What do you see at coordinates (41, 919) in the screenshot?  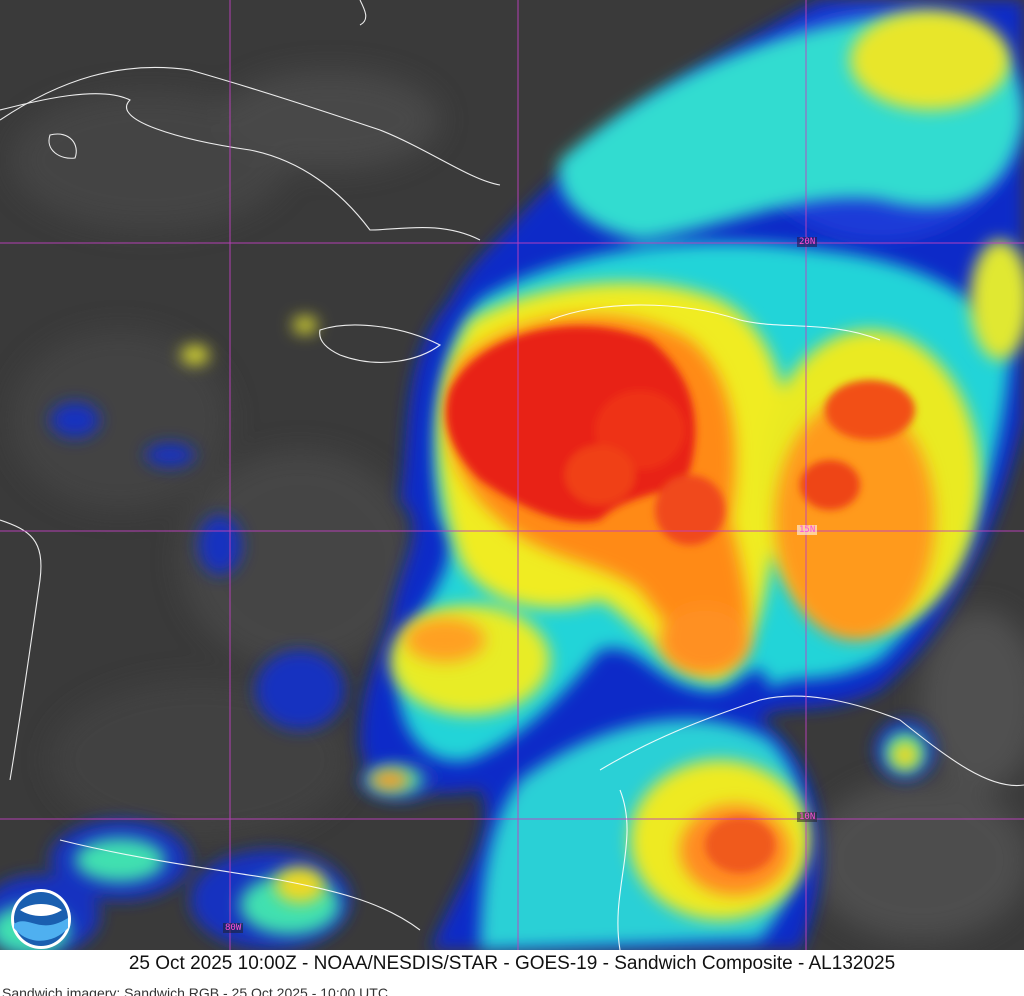 I see `noaa-logo-icon` at bounding box center [41, 919].